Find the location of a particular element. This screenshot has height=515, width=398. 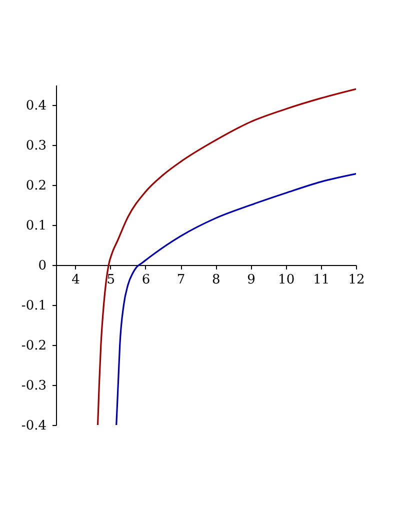

x-tick-label: 6 is located at coordinates (146, 280).